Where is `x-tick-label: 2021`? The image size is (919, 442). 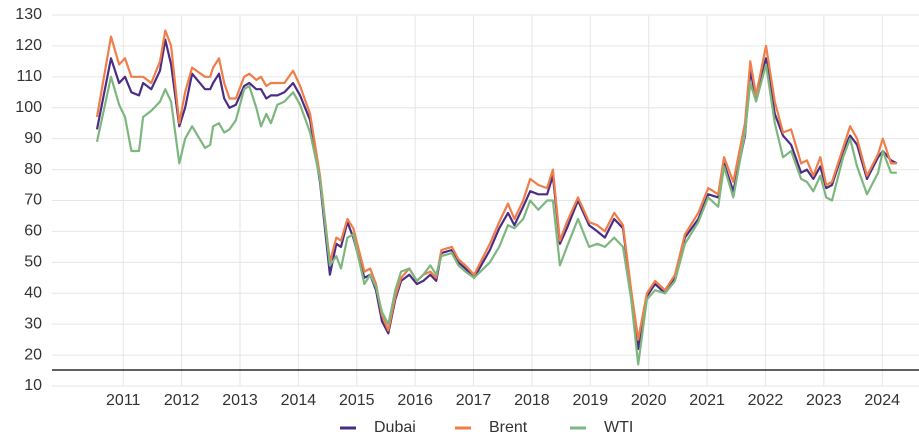
x-tick-label: 2021 is located at coordinates (707, 400).